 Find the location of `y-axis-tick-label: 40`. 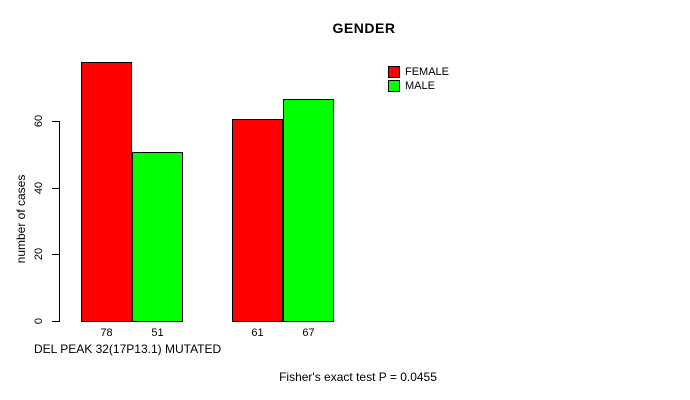

y-axis-tick-label: 40 is located at coordinates (39, 187).